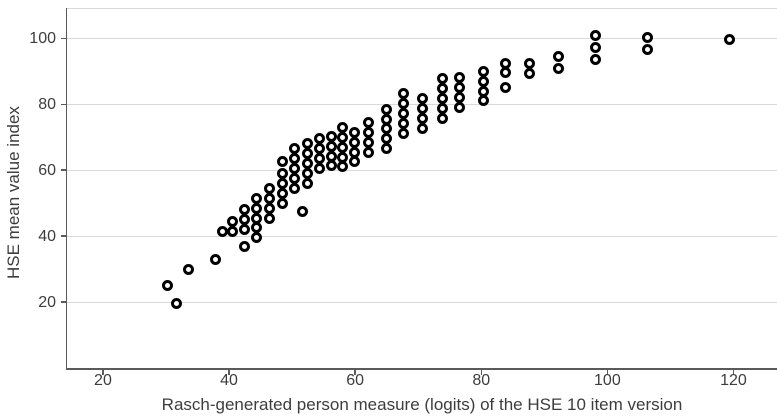  I want to click on x-tick-label: 40, so click(229, 380).